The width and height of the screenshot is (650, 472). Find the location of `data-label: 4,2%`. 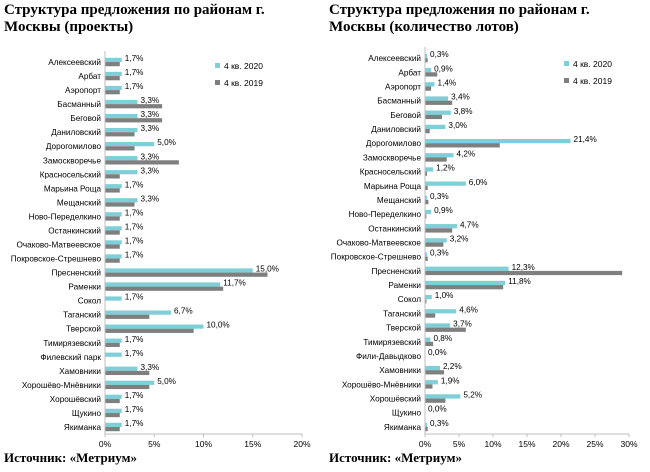

data-label: 4,2% is located at coordinates (466, 153).